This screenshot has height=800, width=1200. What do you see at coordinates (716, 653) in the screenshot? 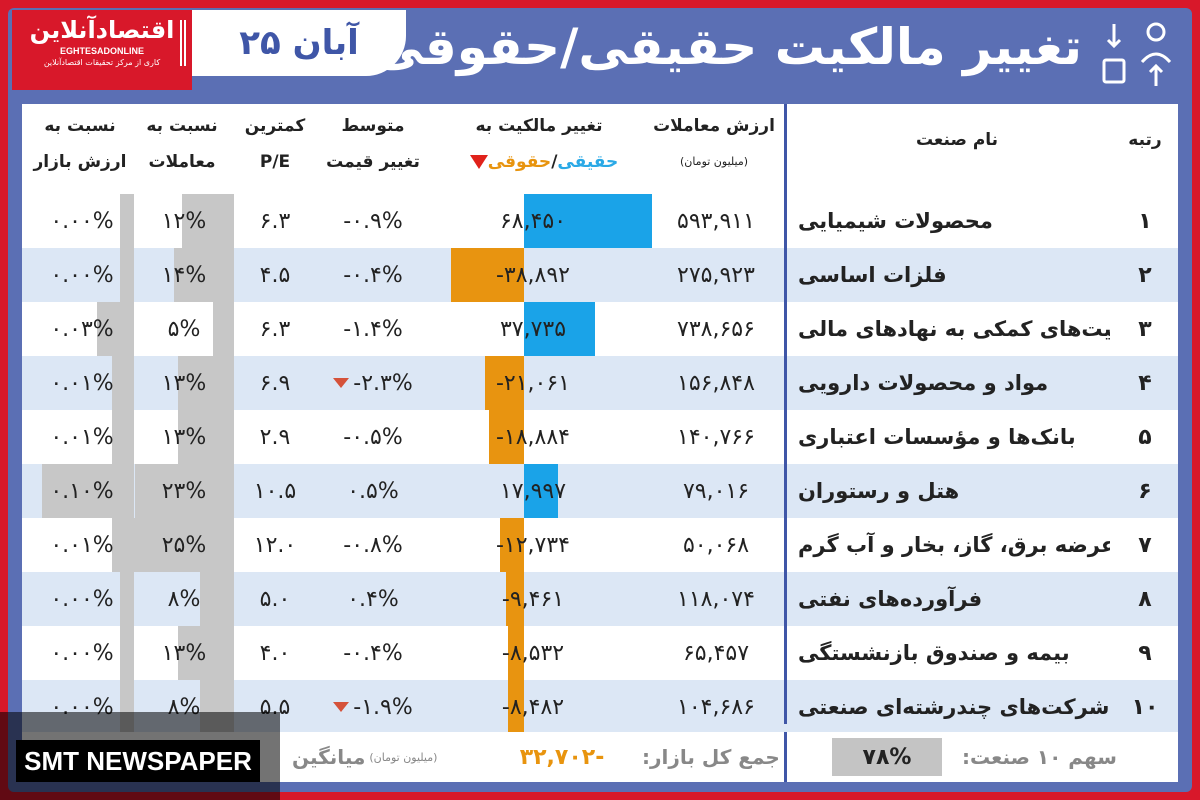
I see `trade-value-text: ۶۵,۴۵۷` at bounding box center [716, 653].